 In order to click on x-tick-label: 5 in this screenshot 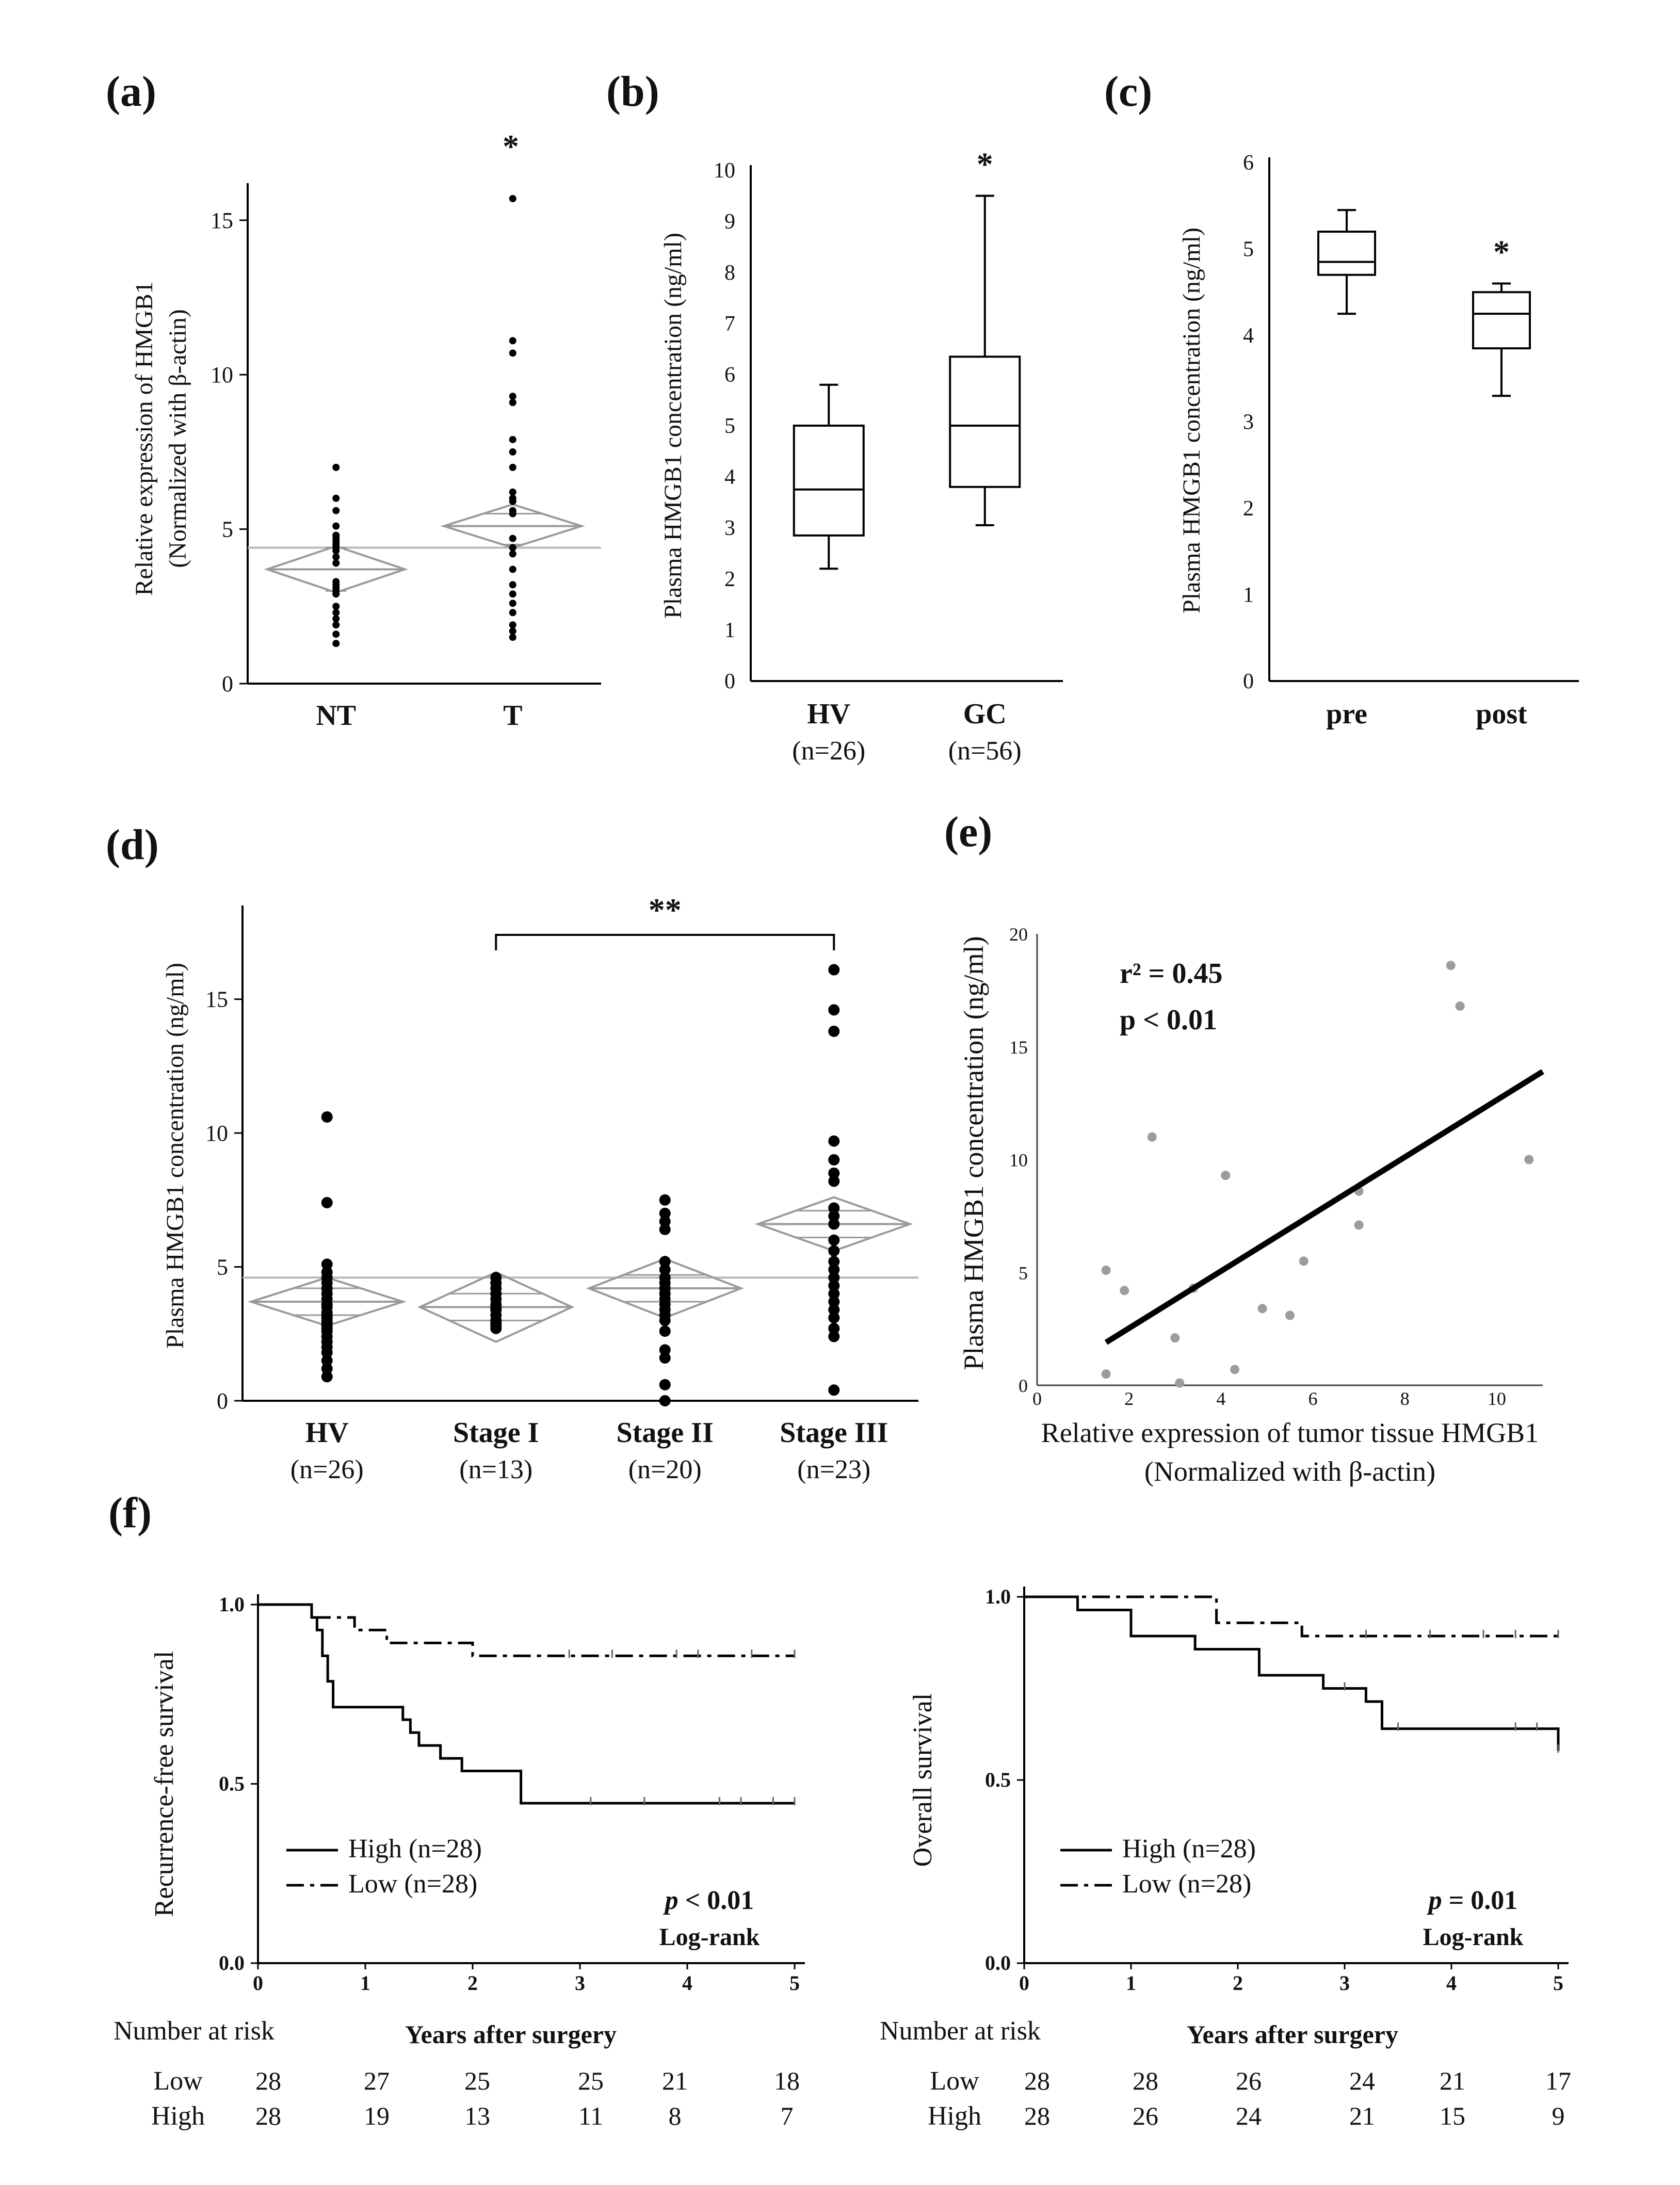, I will do `click(1558, 1983)`.